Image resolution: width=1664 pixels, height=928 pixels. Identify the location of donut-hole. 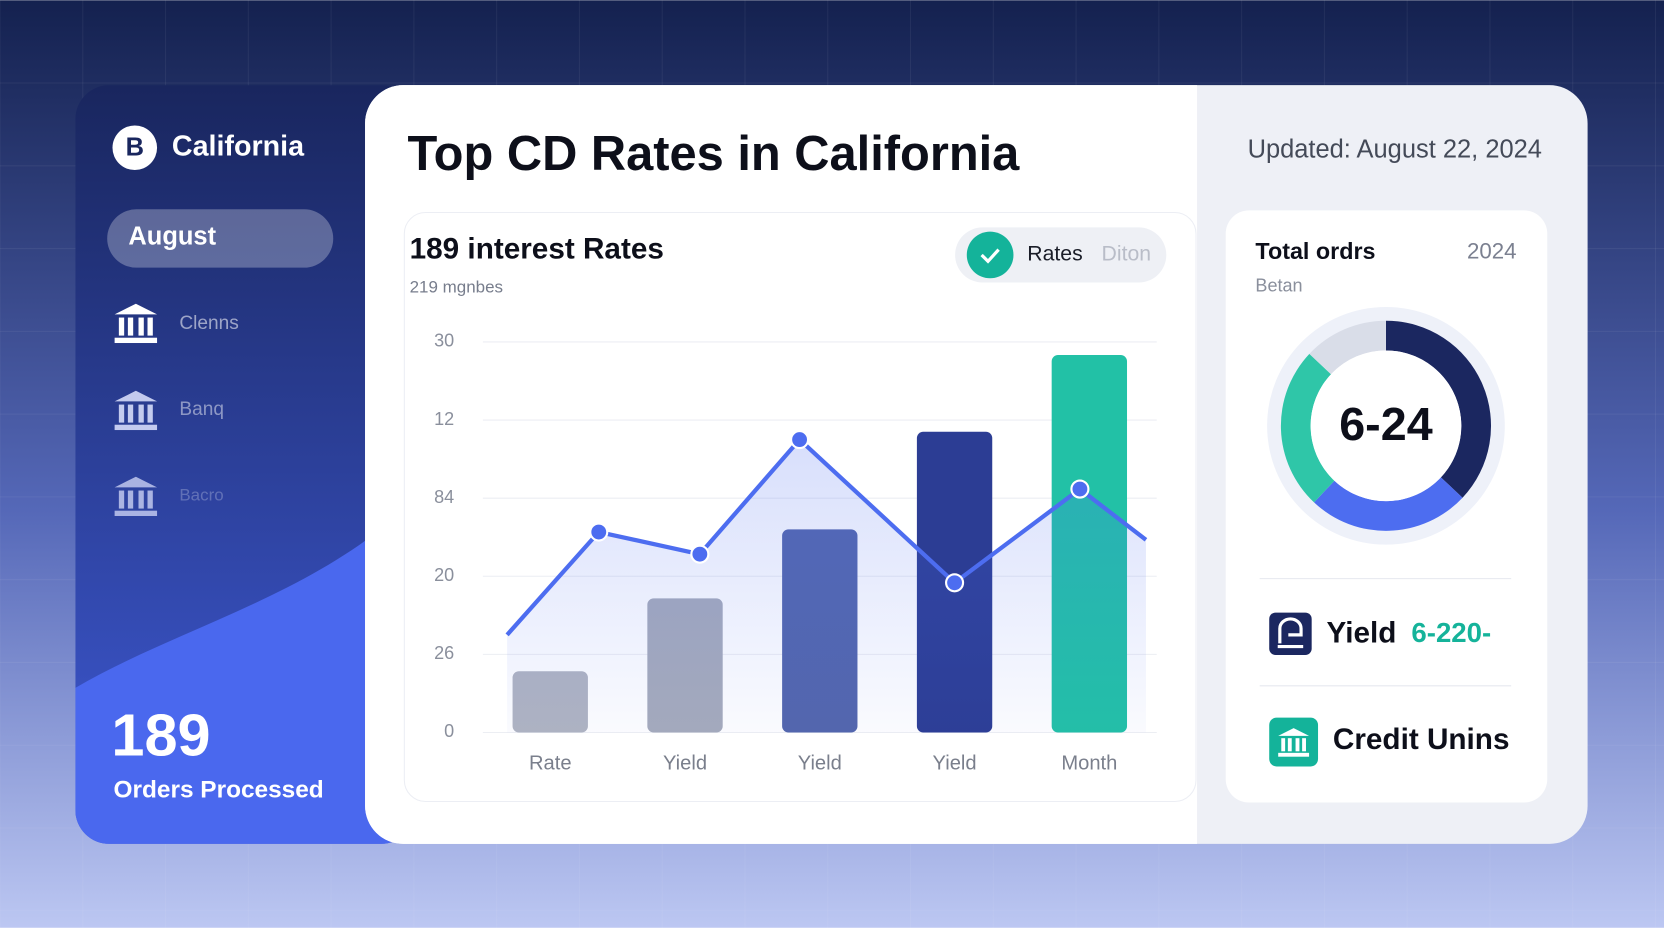
(1386, 426).